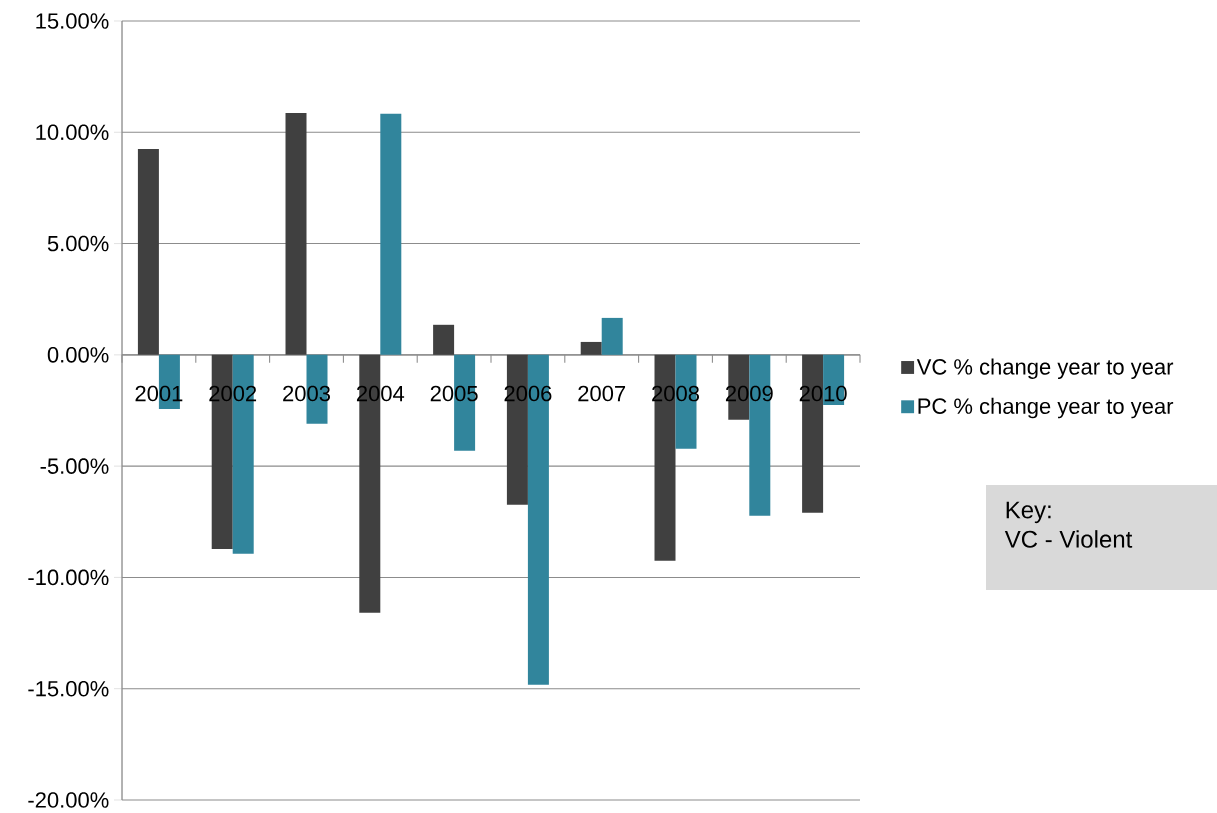 The height and width of the screenshot is (813, 1217). What do you see at coordinates (602, 393) in the screenshot?
I see `x-tick-label: 2007` at bounding box center [602, 393].